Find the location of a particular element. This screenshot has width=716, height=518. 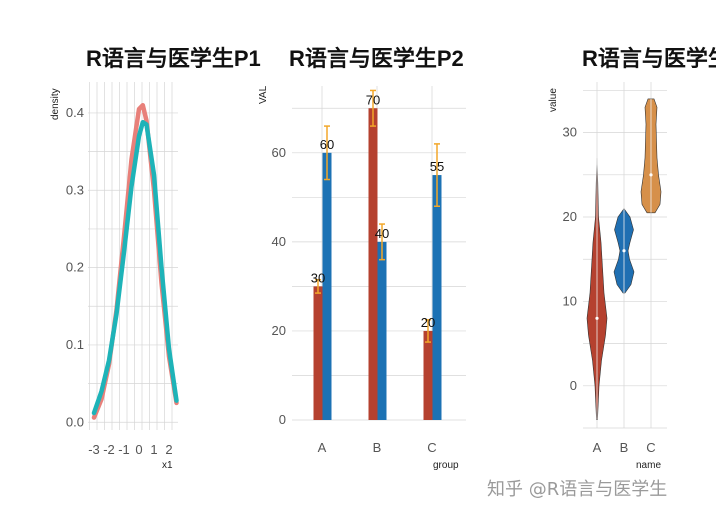

density-x-tick-label: 0 is located at coordinates (138, 449).